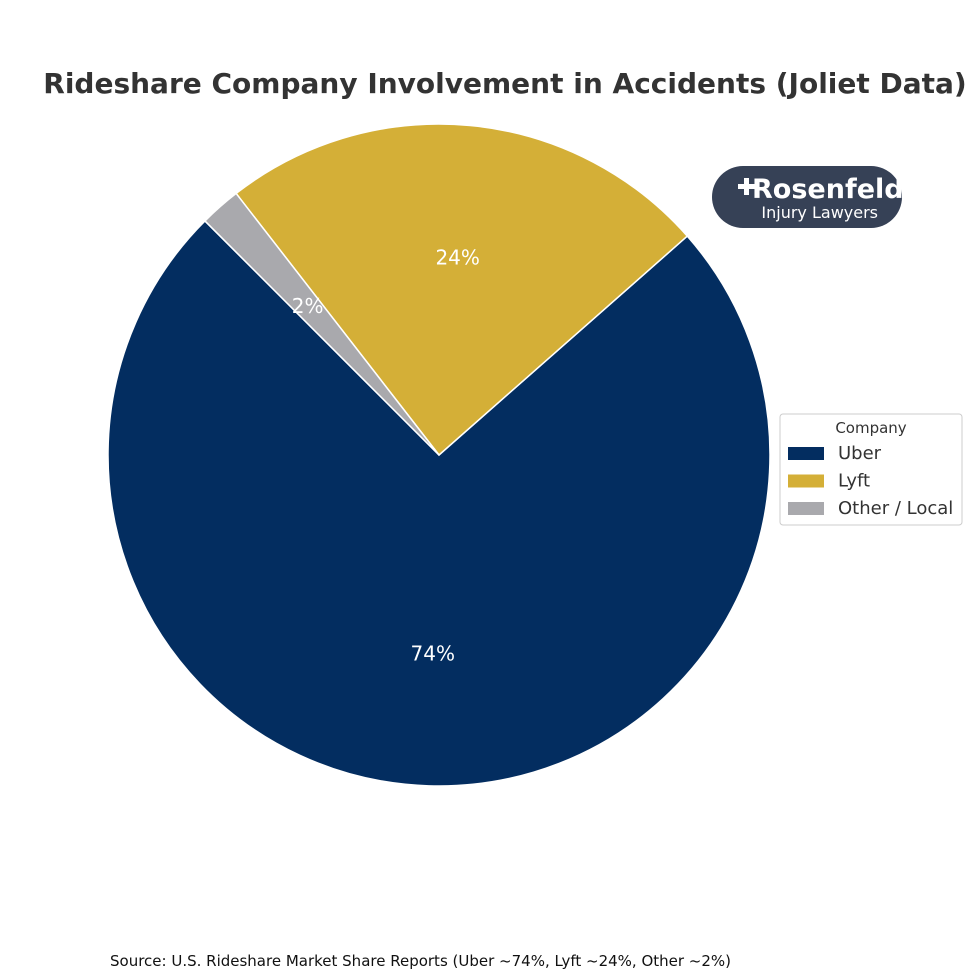 This screenshot has height=980, width=980. I want to click on logo-badge: Rosenfeld Injury Lawyers, so click(808, 197).